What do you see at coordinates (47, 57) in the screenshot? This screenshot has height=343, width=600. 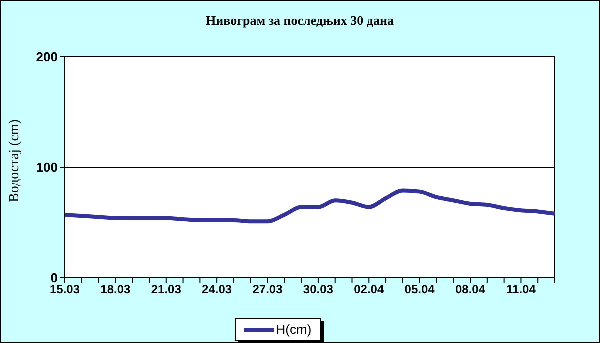 I see `y-tick-label: 200` at bounding box center [47, 57].